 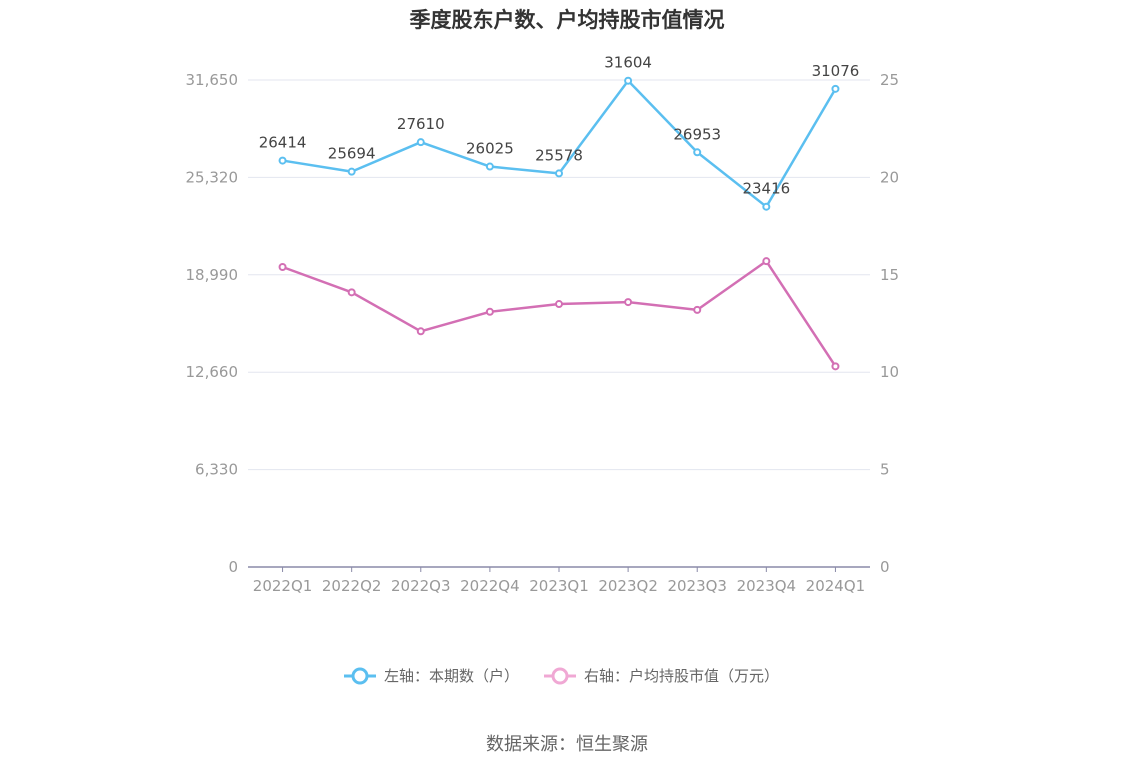 I want to click on y-right-tick-label: 15, so click(x=889, y=275).